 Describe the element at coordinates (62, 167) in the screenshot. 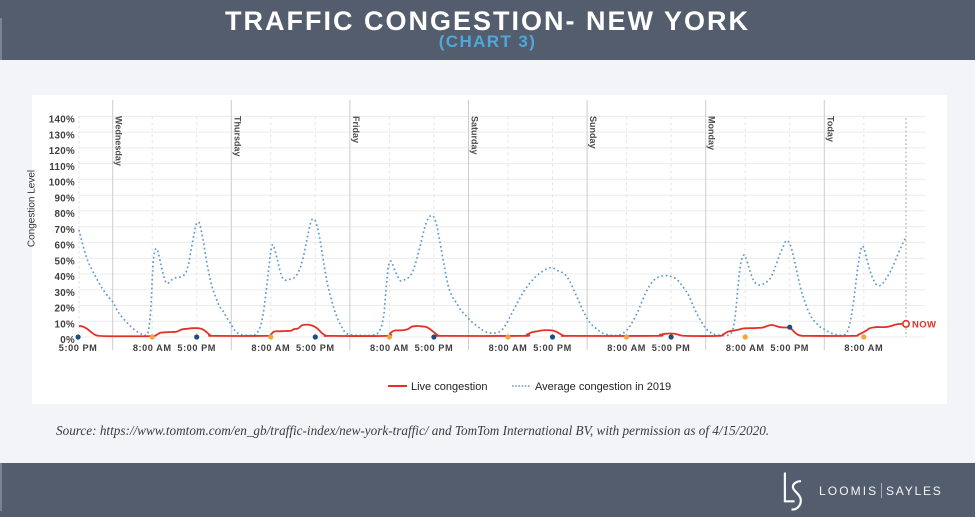

I see `svg-text: 110%` at that location.